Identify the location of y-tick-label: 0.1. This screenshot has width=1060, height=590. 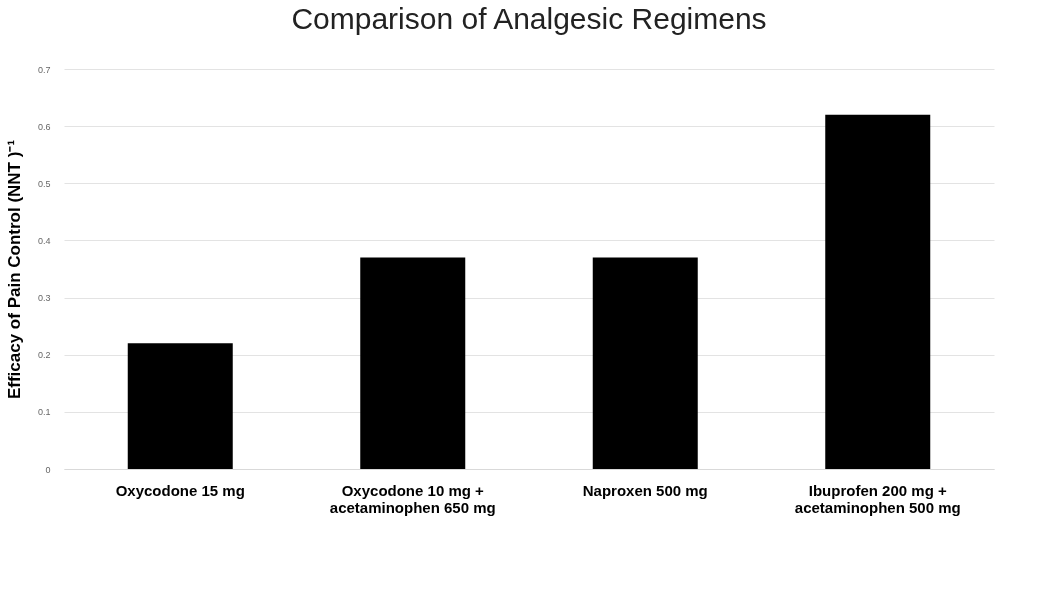
(44, 412).